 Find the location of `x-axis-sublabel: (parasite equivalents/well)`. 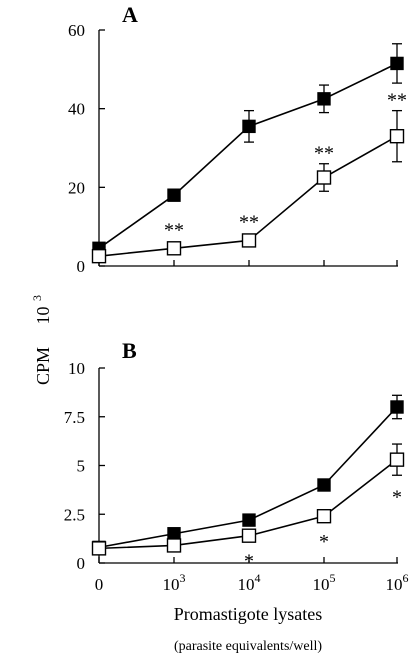

x-axis-sublabel: (parasite equivalents/well) is located at coordinates (248, 646).